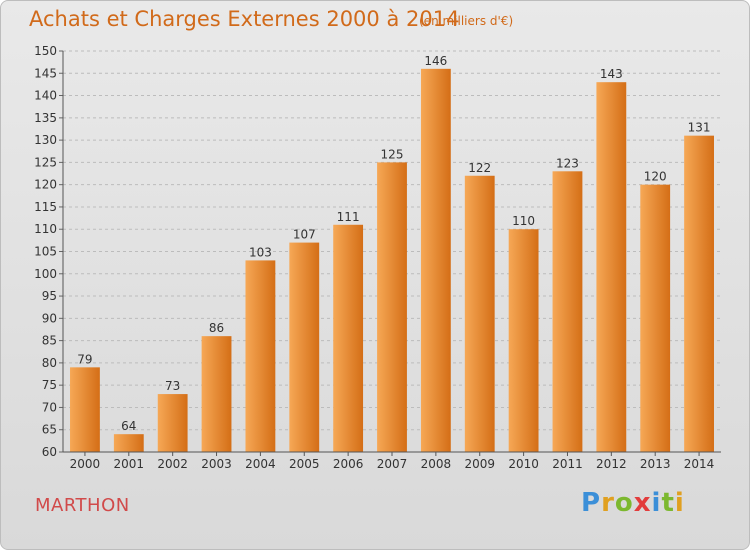 This screenshot has height=550, width=750. I want to click on bar-2012, so click(611, 267).